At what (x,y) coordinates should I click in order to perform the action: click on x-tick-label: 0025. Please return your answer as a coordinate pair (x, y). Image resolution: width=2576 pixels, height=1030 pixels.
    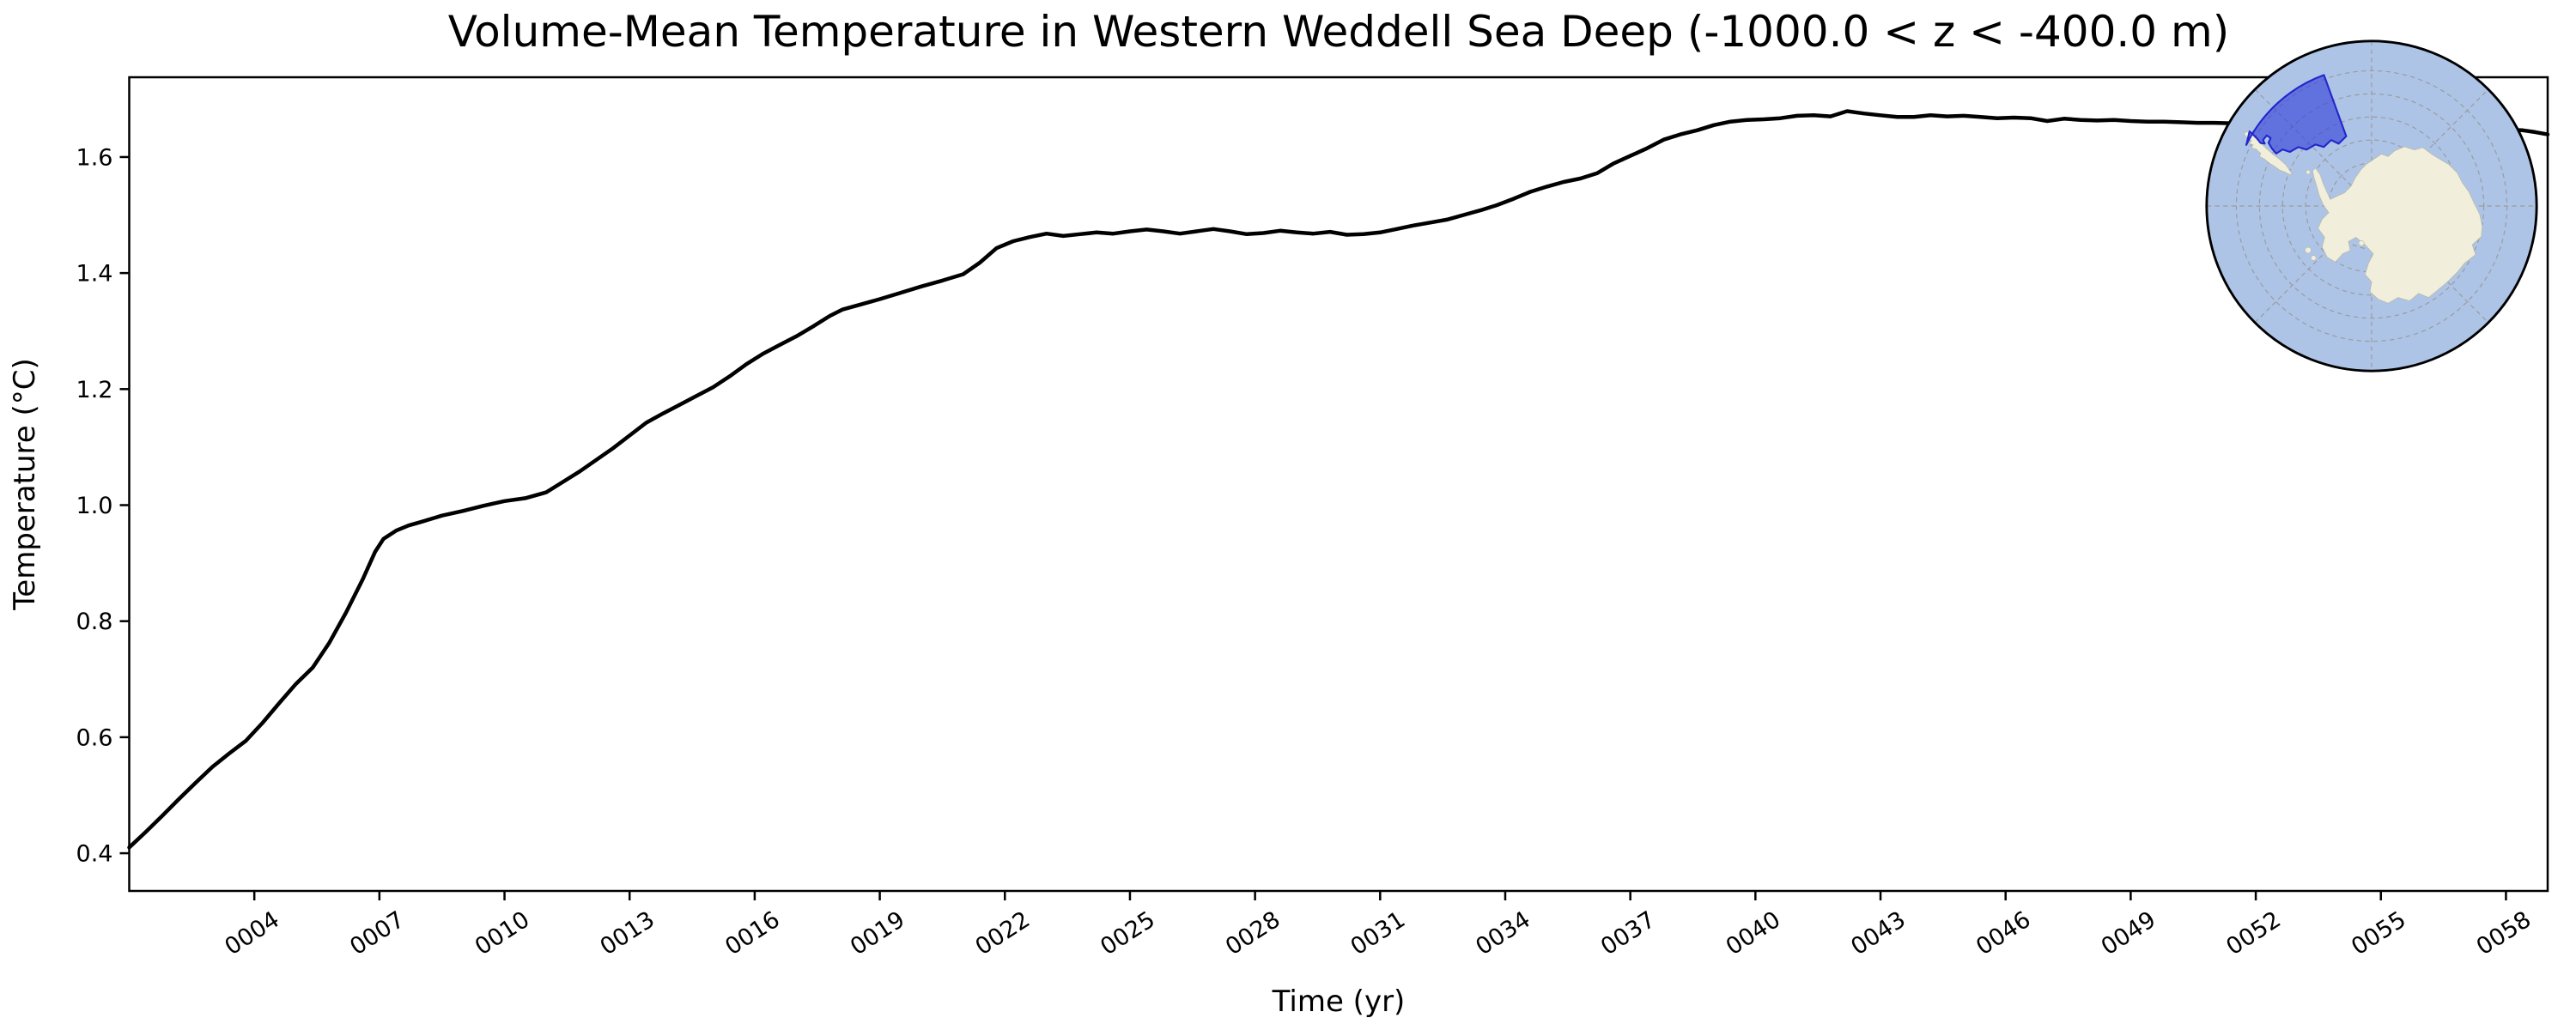
    Looking at the image, I should click on (1128, 933).